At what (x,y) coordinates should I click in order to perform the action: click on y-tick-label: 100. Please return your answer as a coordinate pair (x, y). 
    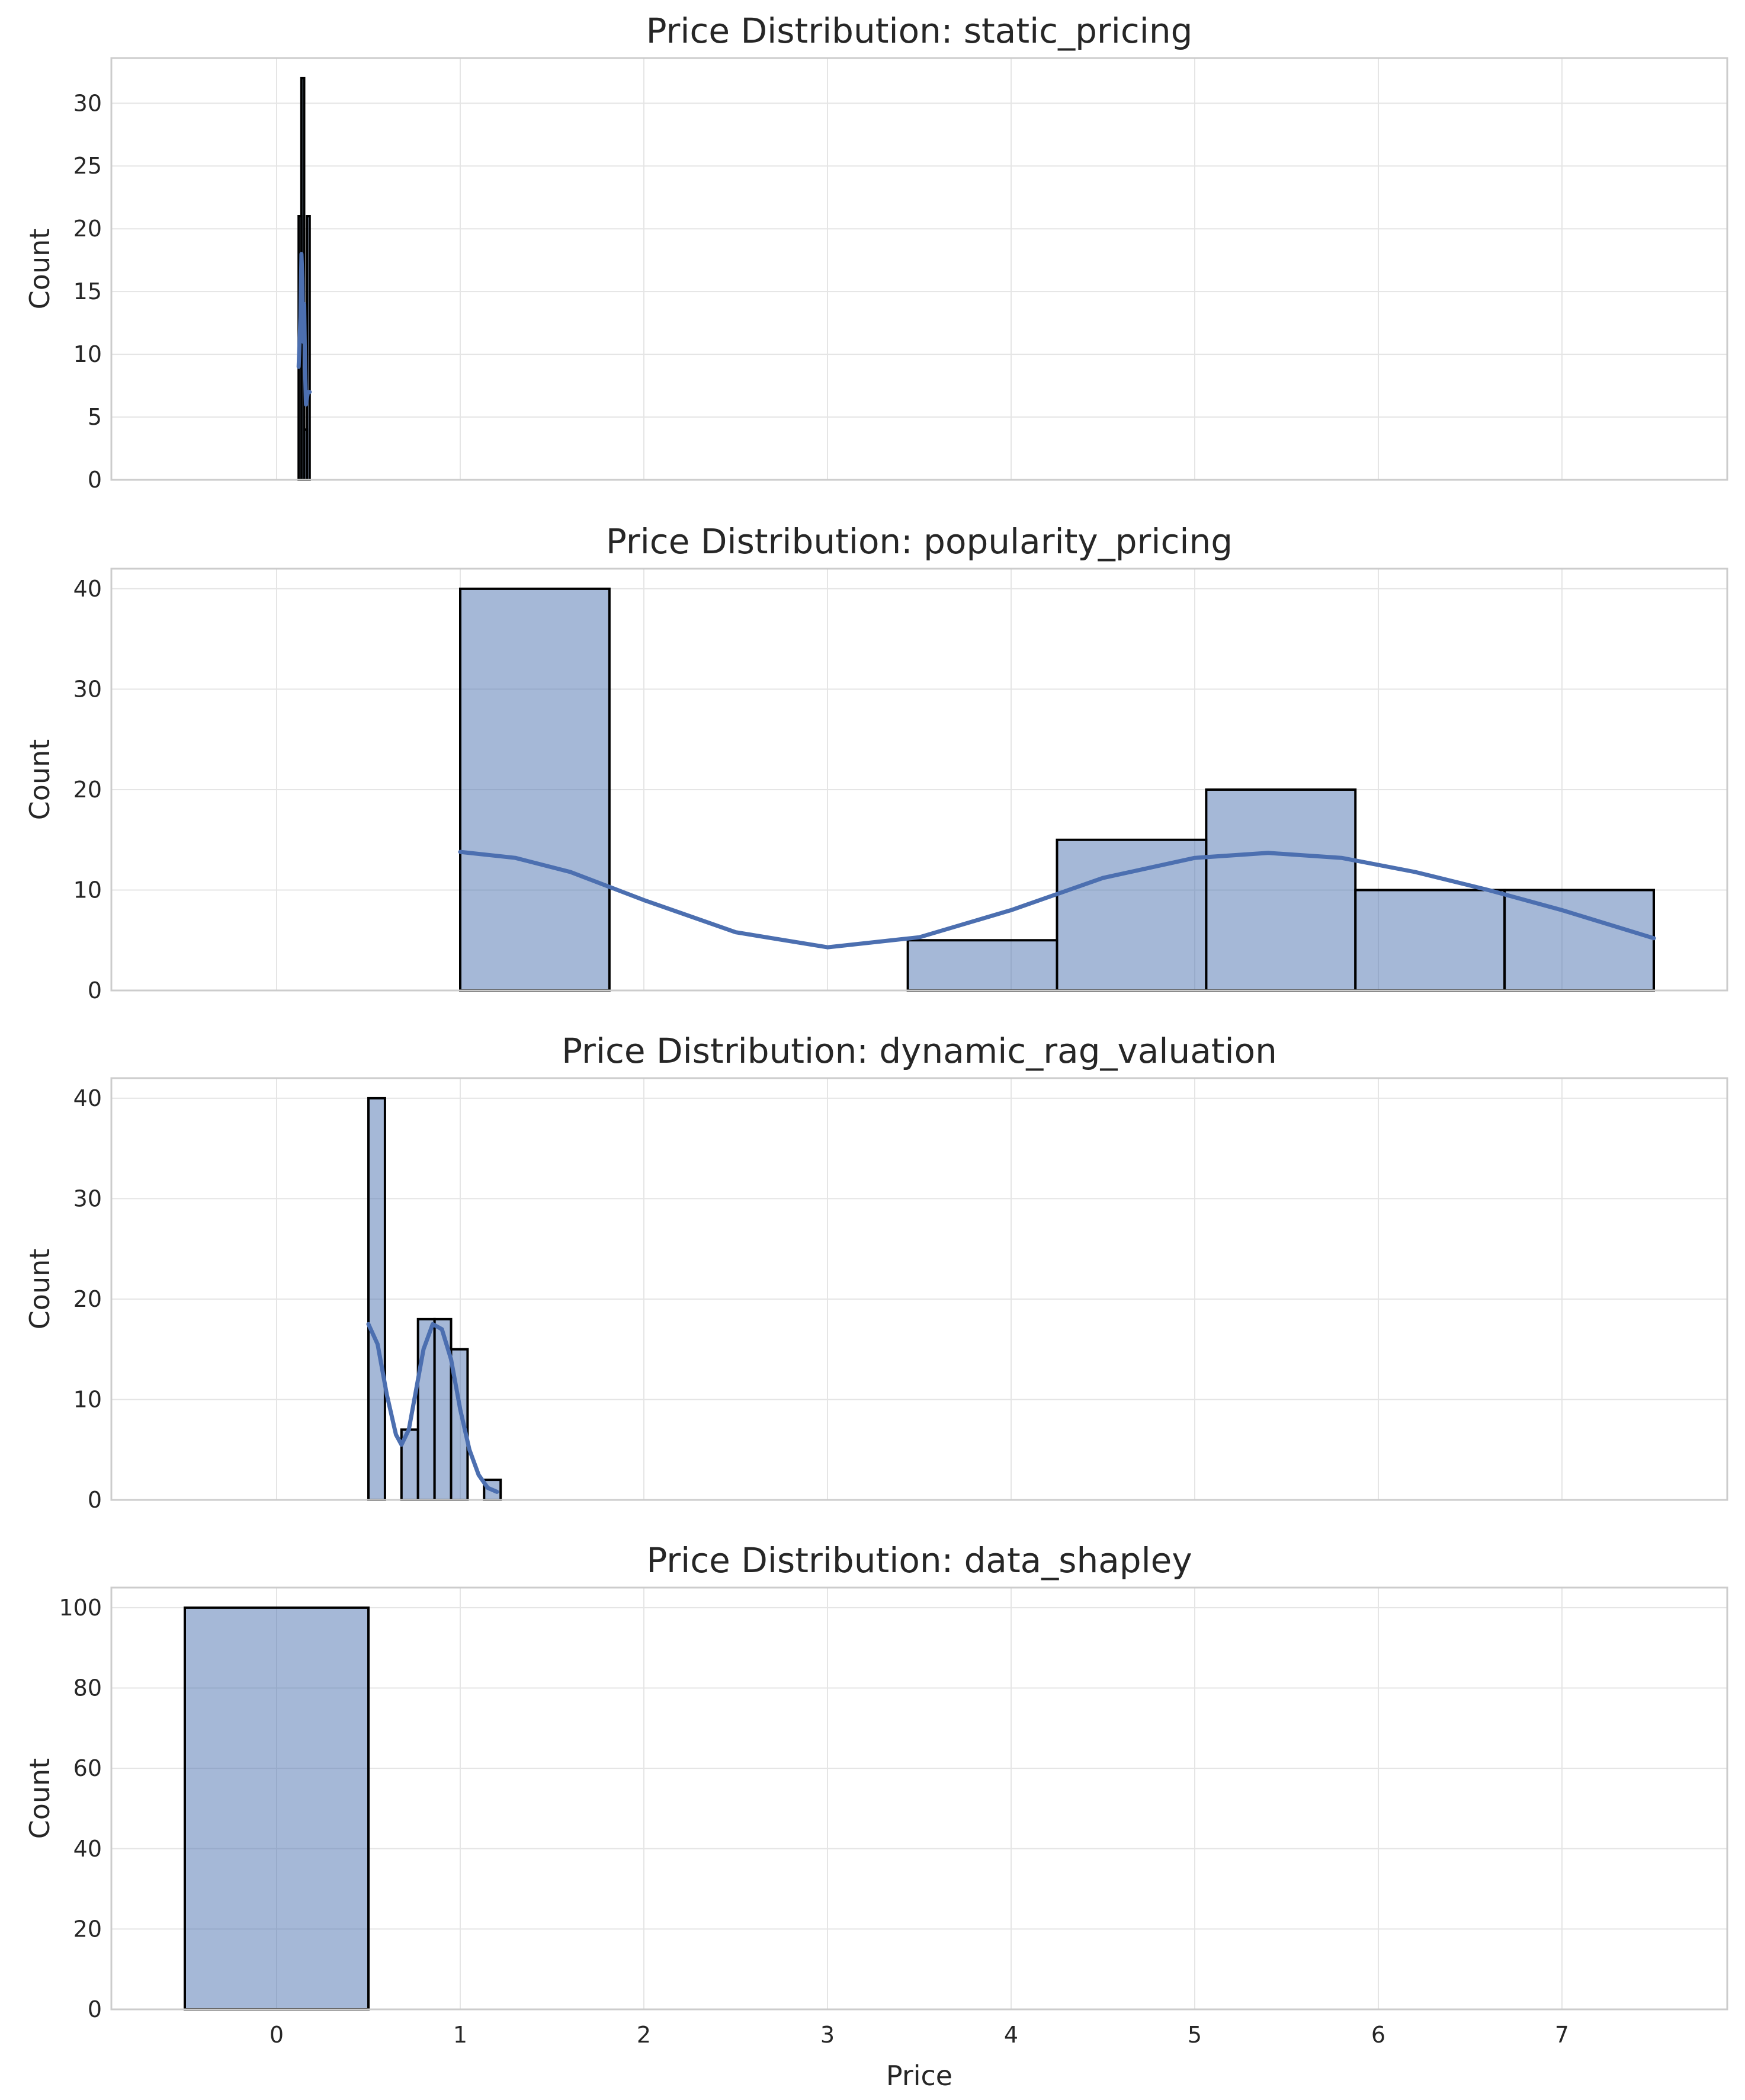
    Looking at the image, I should click on (80, 1608).